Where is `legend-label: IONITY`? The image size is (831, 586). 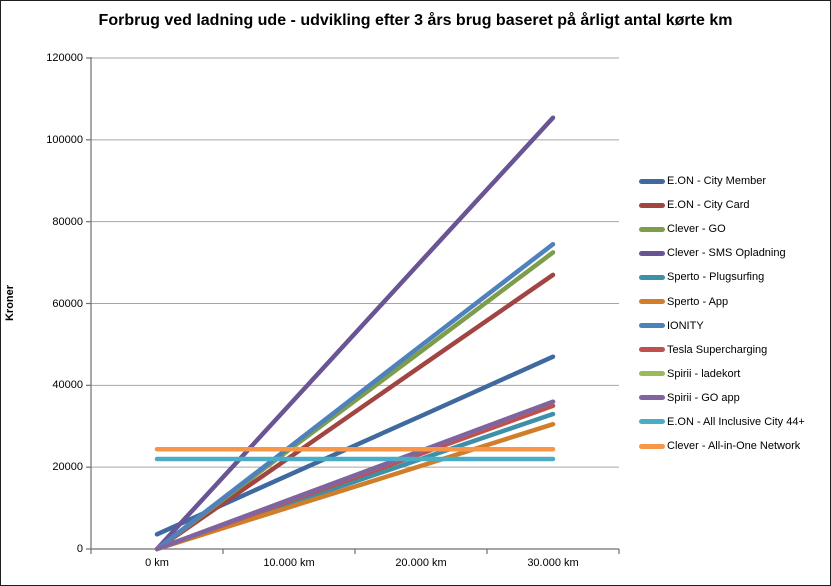
legend-label: IONITY is located at coordinates (685, 325).